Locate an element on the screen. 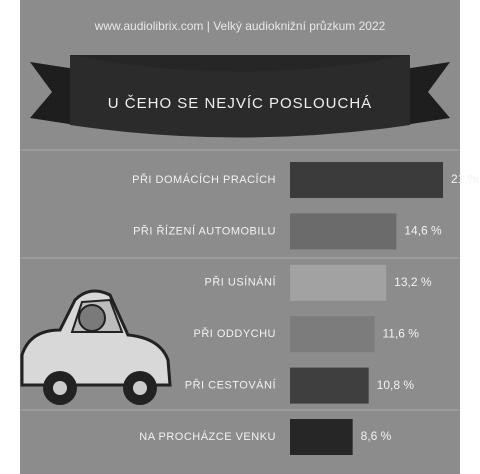 The image size is (480, 474). category-label: PŘI ŘÍZENÍ AUTOMOBILU is located at coordinates (204, 230).